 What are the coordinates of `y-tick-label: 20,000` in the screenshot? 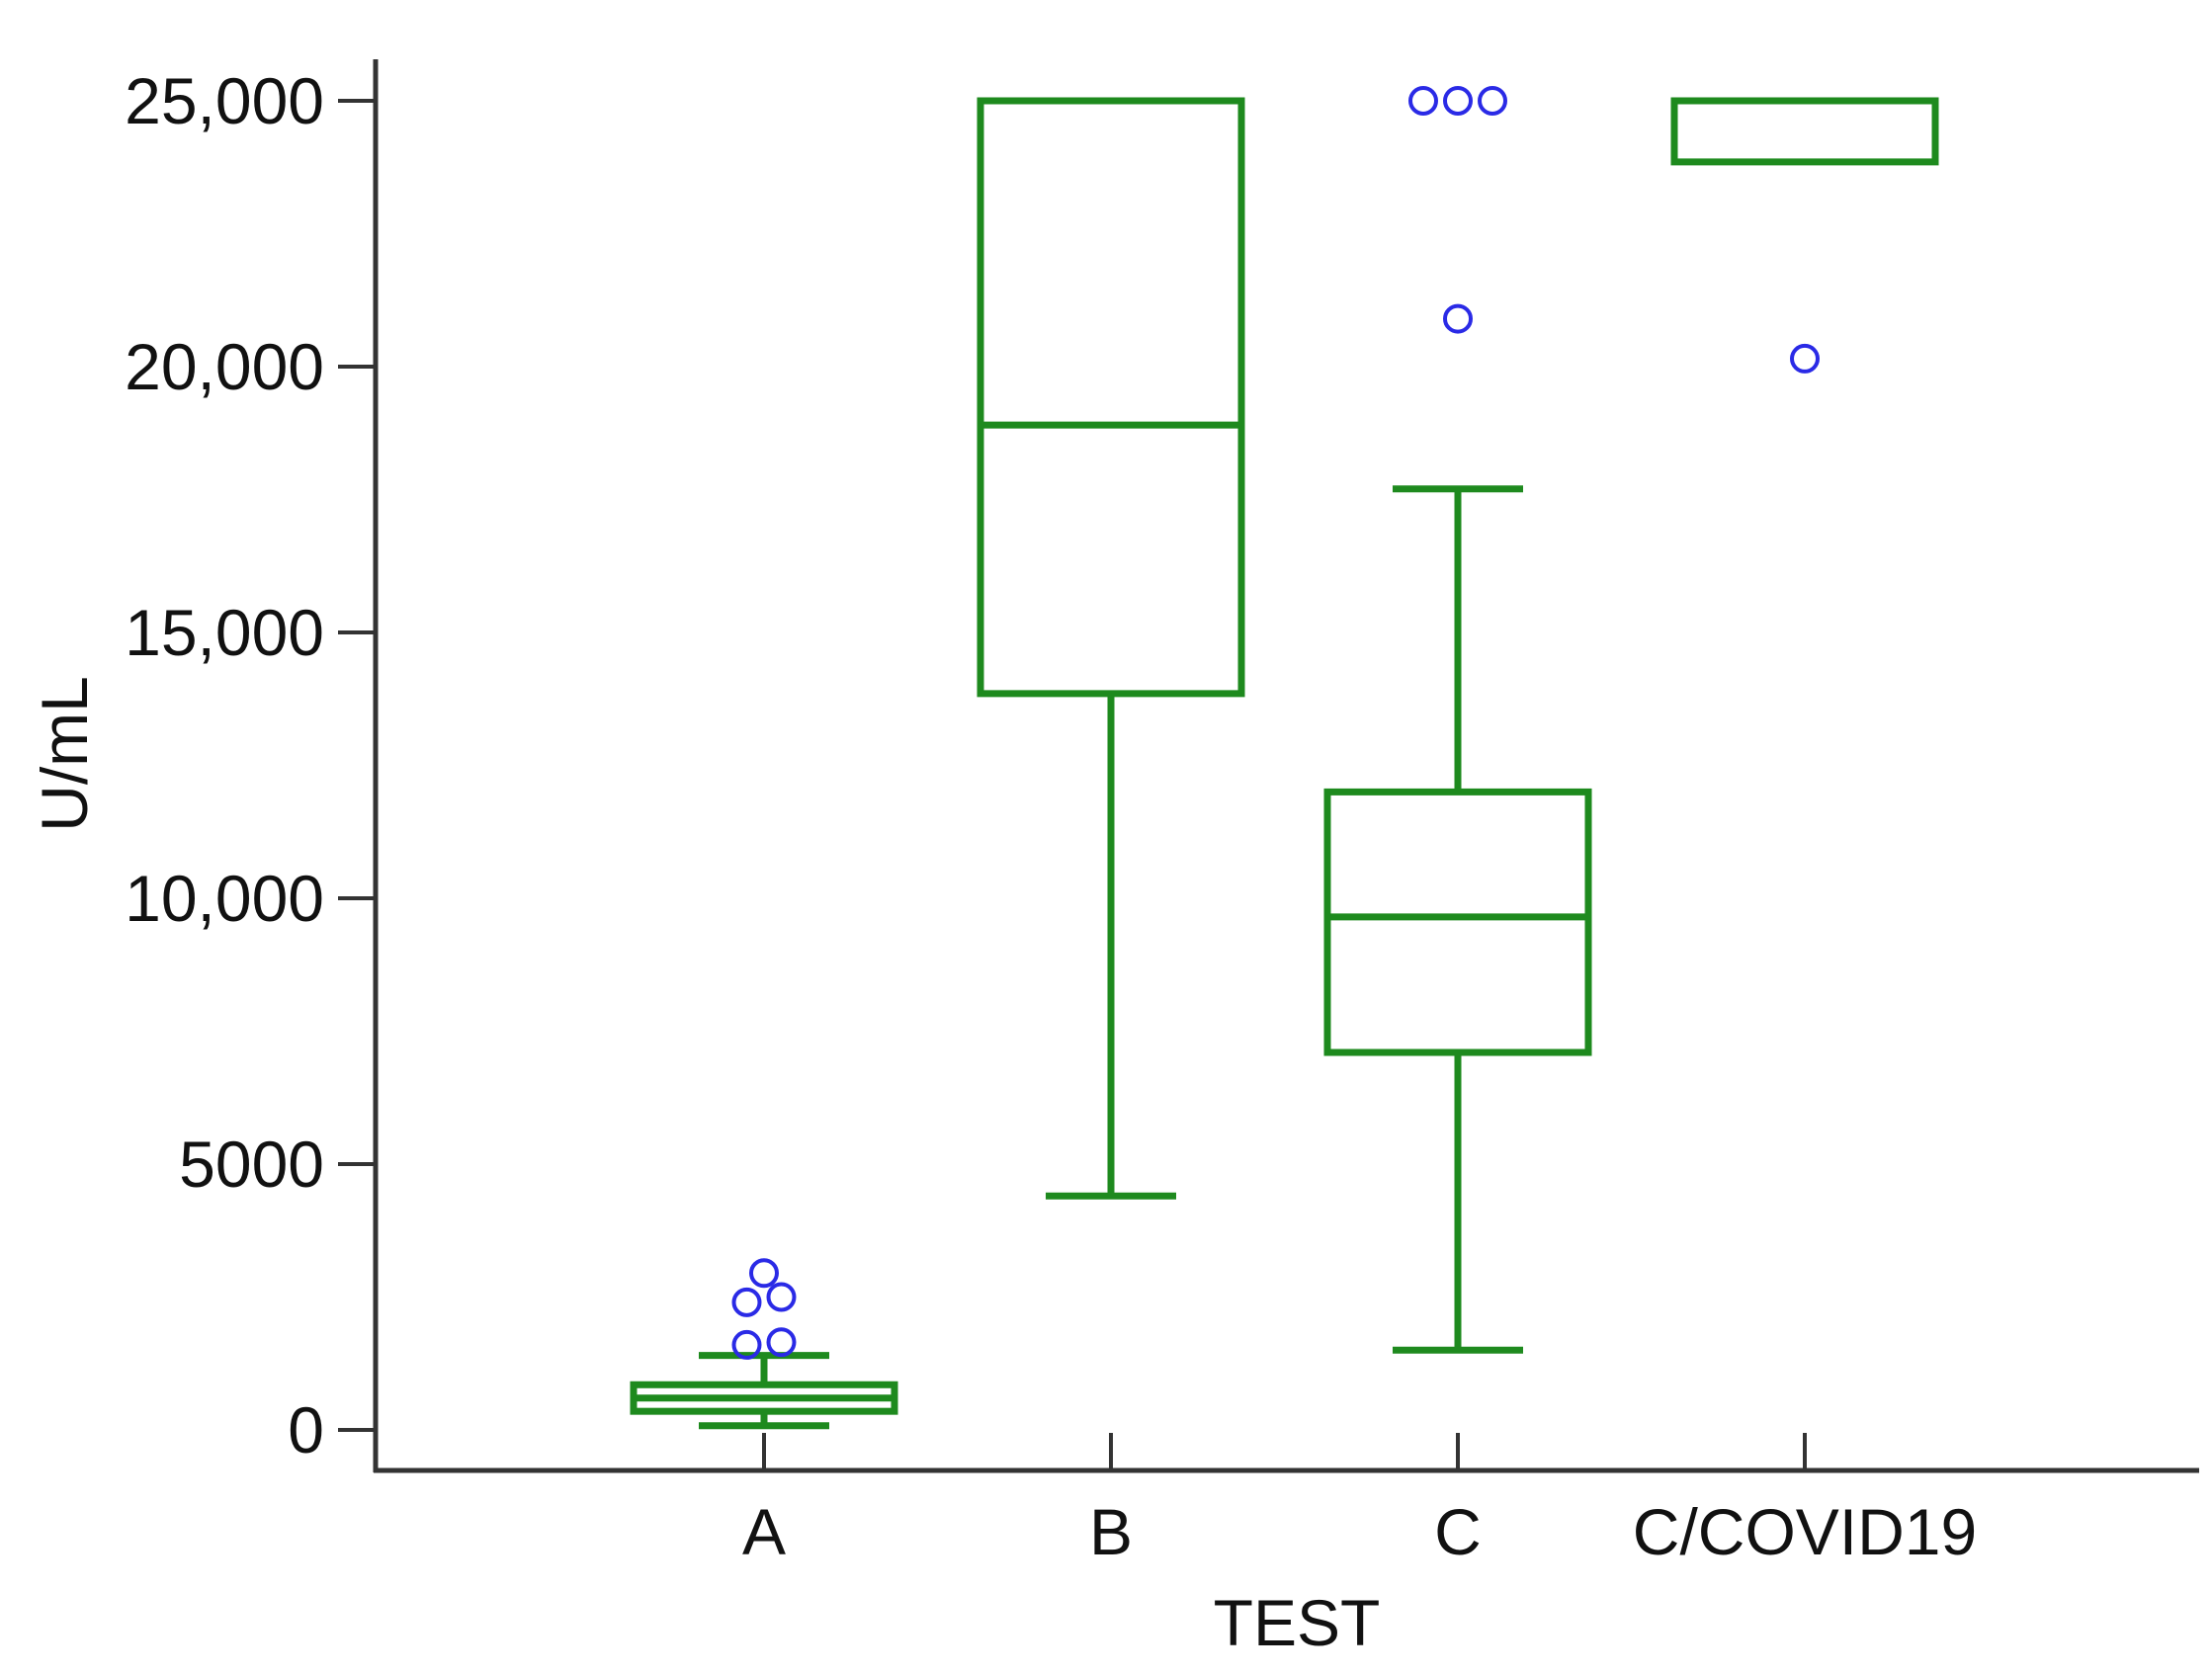 It's located at (224, 366).